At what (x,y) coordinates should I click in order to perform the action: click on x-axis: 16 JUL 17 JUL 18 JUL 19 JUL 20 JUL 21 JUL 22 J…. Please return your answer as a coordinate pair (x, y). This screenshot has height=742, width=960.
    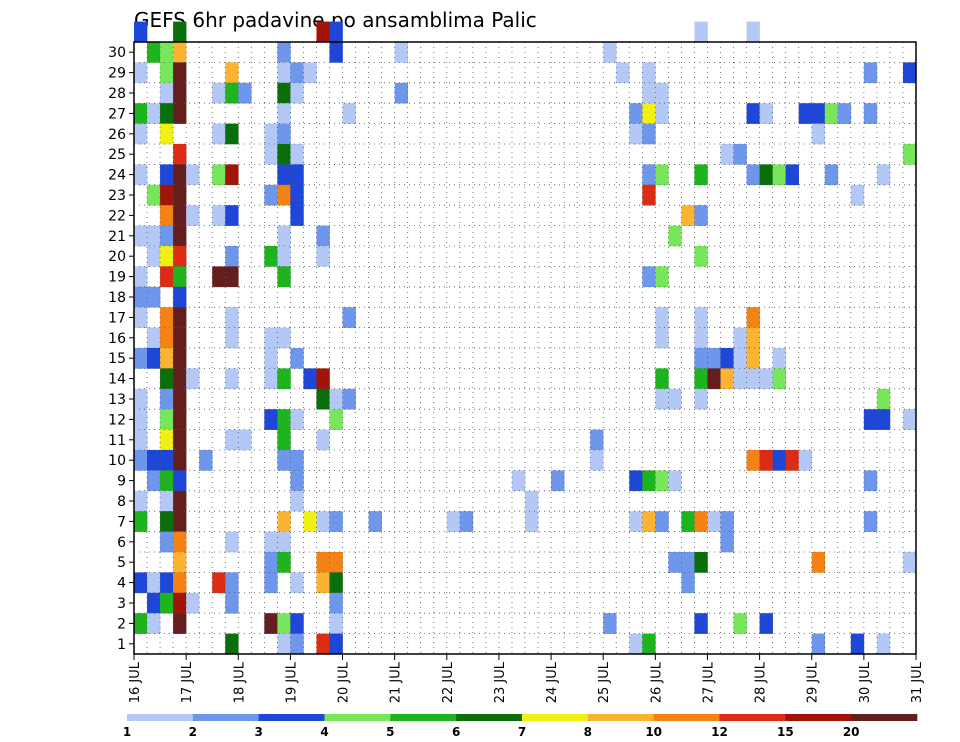
    Looking at the image, I should click on (526, 678).